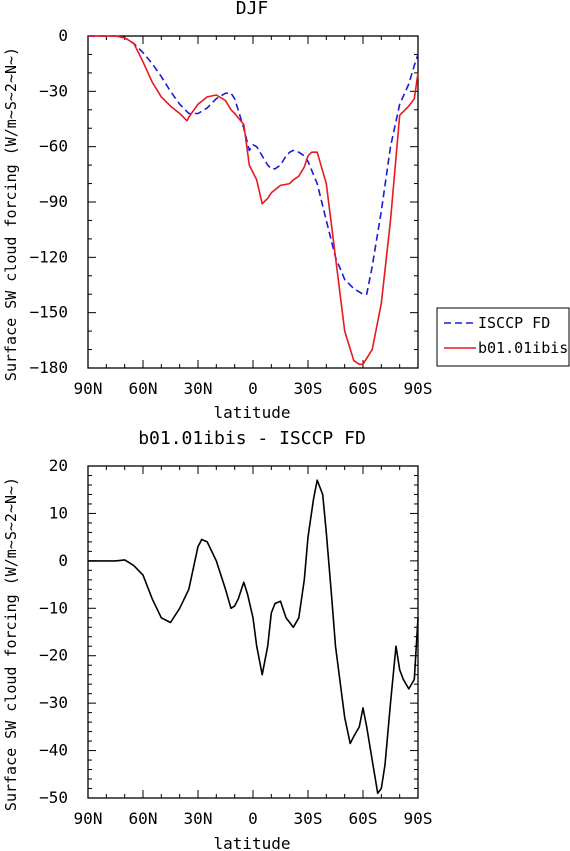 The width and height of the screenshot is (570, 851). What do you see at coordinates (53, 631) in the screenshot?
I see `bottom-y-tick-labels: 20 10 0 −10 −20 −30 −40 −50` at bounding box center [53, 631].